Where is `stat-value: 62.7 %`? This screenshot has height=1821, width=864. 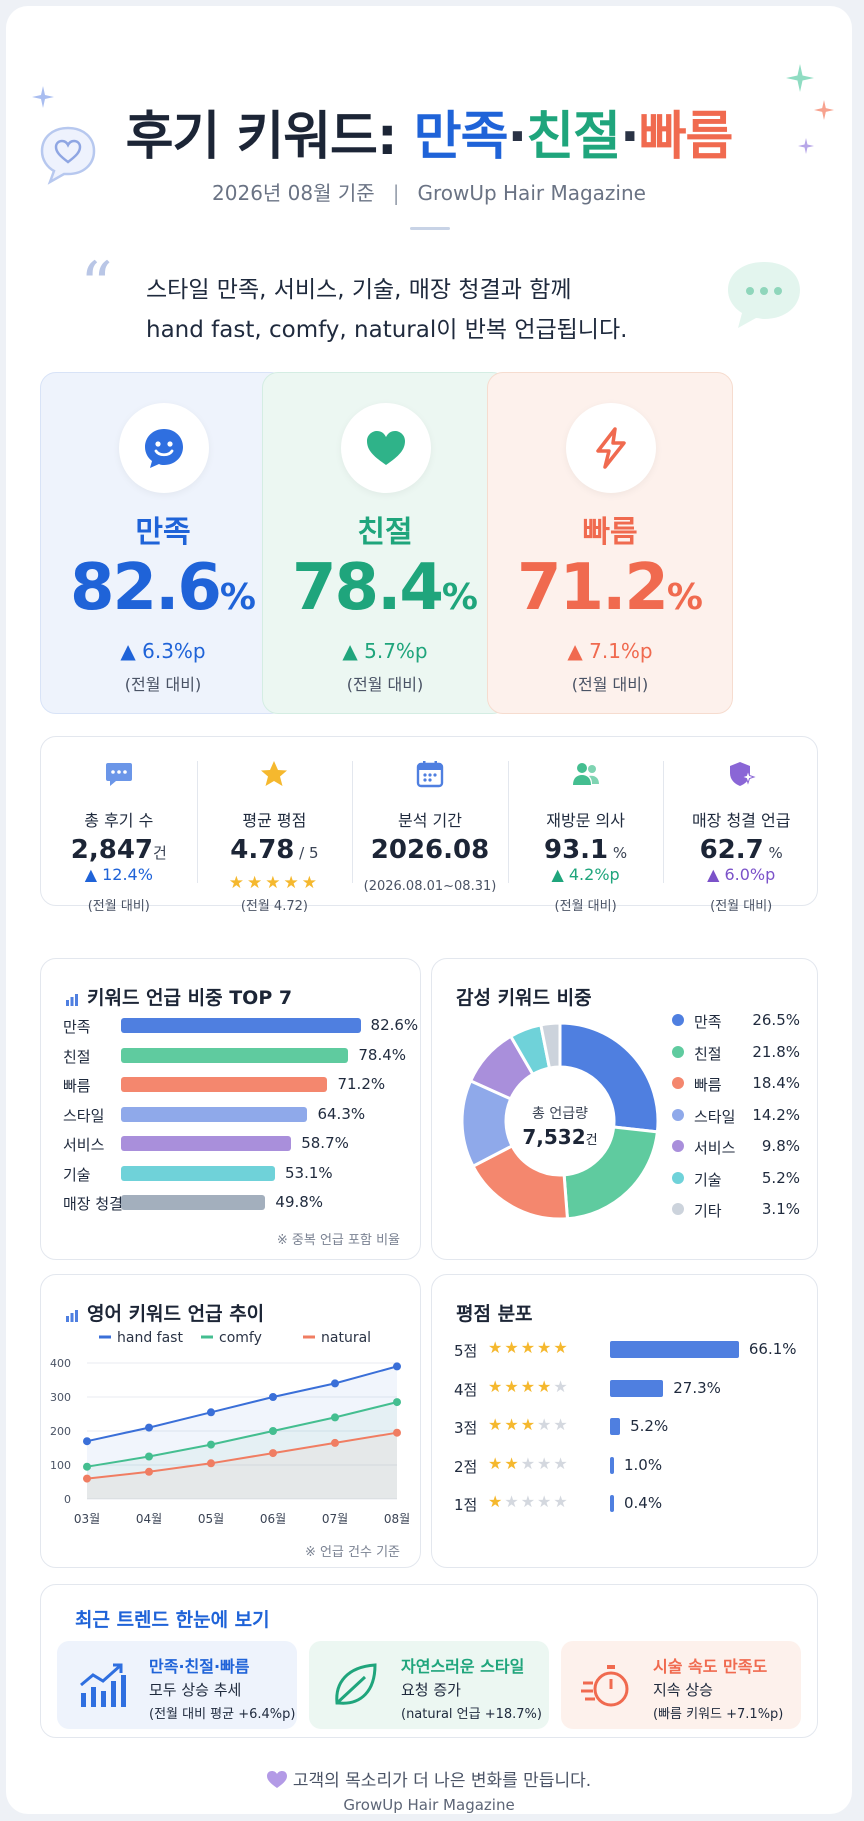 stat-value: 62.7 % is located at coordinates (741, 850).